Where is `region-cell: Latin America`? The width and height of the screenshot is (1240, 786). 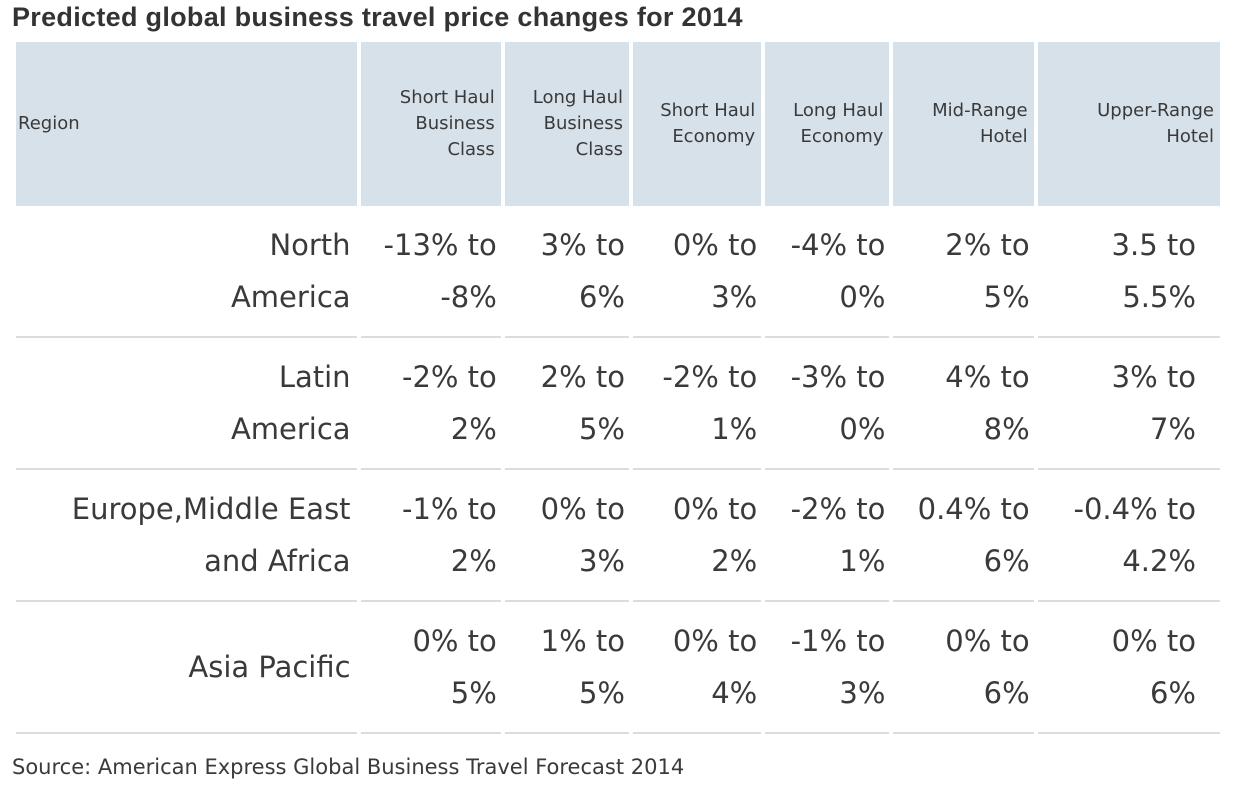 region-cell: Latin America is located at coordinates (186, 404).